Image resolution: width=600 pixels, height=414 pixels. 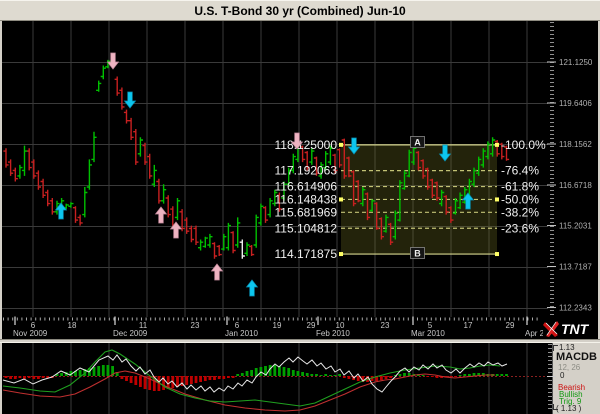 What do you see at coordinates (195, 325) in the screenshot?
I see `day-label-3: 23` at bounding box center [195, 325].